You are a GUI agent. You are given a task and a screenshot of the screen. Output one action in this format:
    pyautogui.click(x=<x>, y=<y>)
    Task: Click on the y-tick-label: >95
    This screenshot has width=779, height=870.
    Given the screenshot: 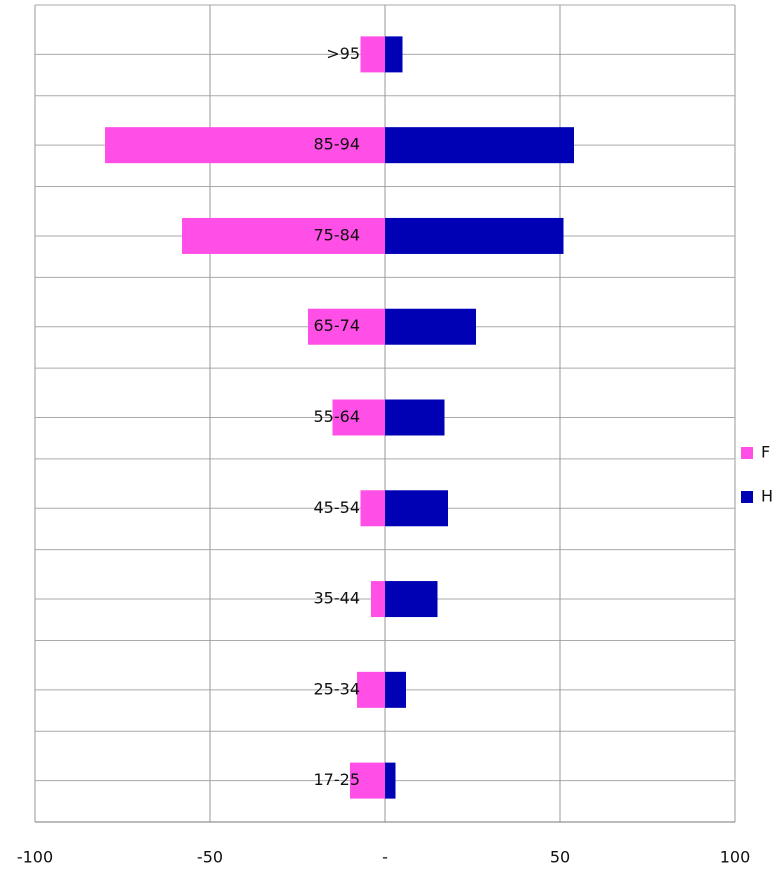 What is the action you would take?
    pyautogui.click(x=343, y=53)
    